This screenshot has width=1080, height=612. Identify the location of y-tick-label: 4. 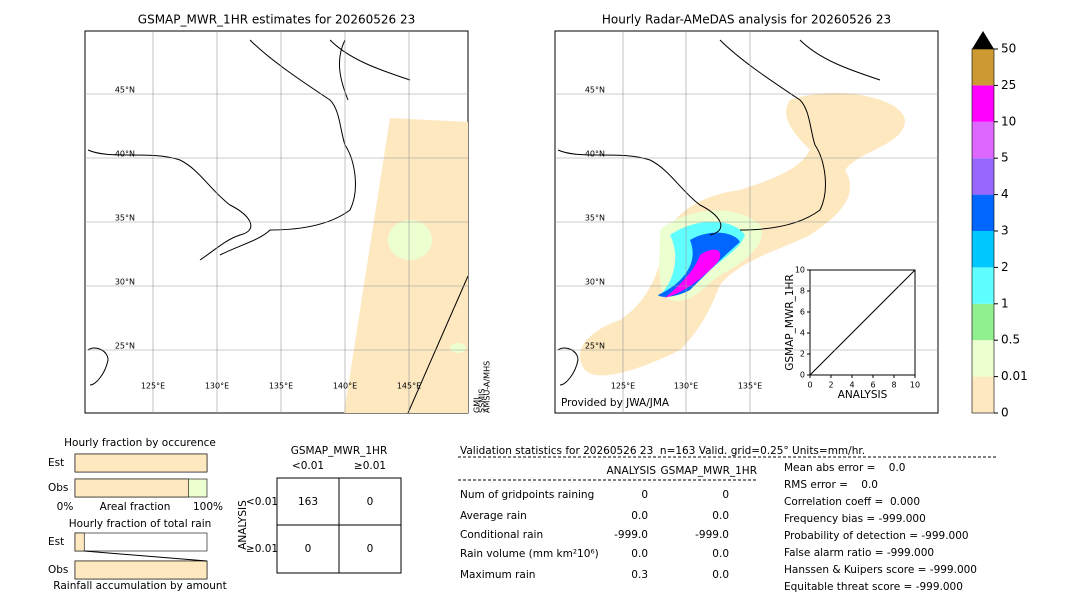
(802, 333).